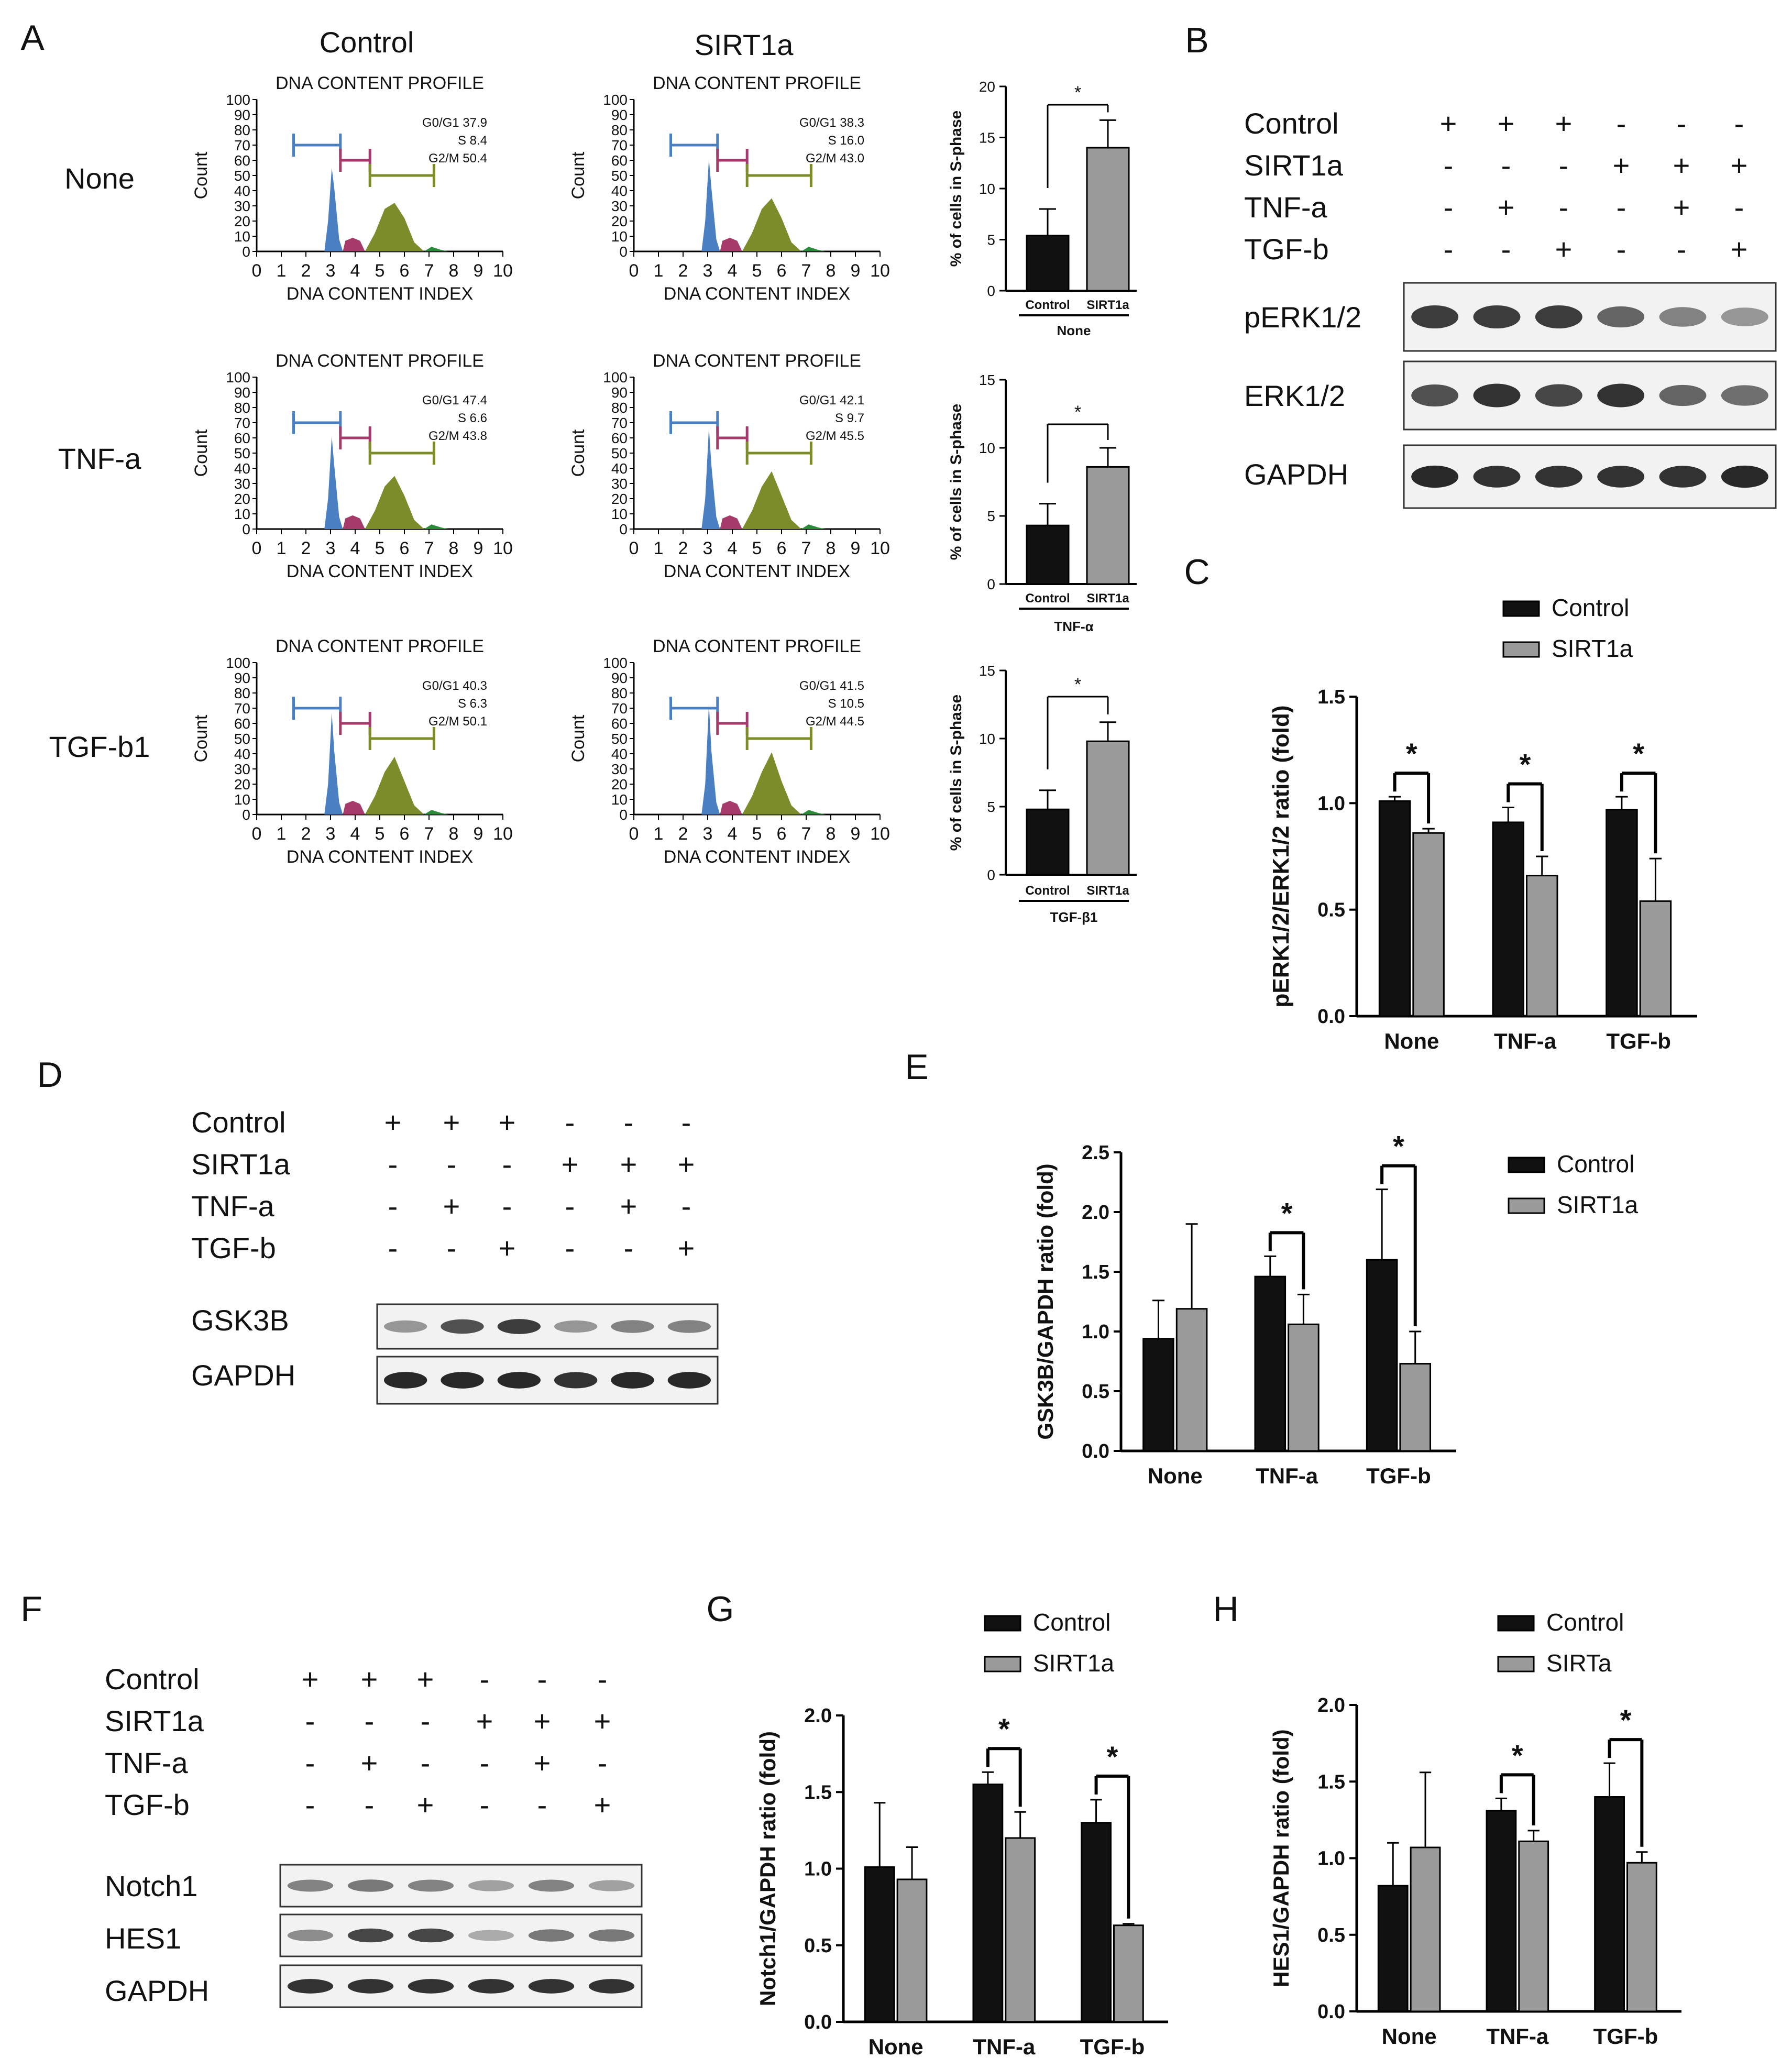 This screenshot has width=1792, height=2069. What do you see at coordinates (238, 1122) in the screenshot?
I see `panel-d-row-label: Control` at bounding box center [238, 1122].